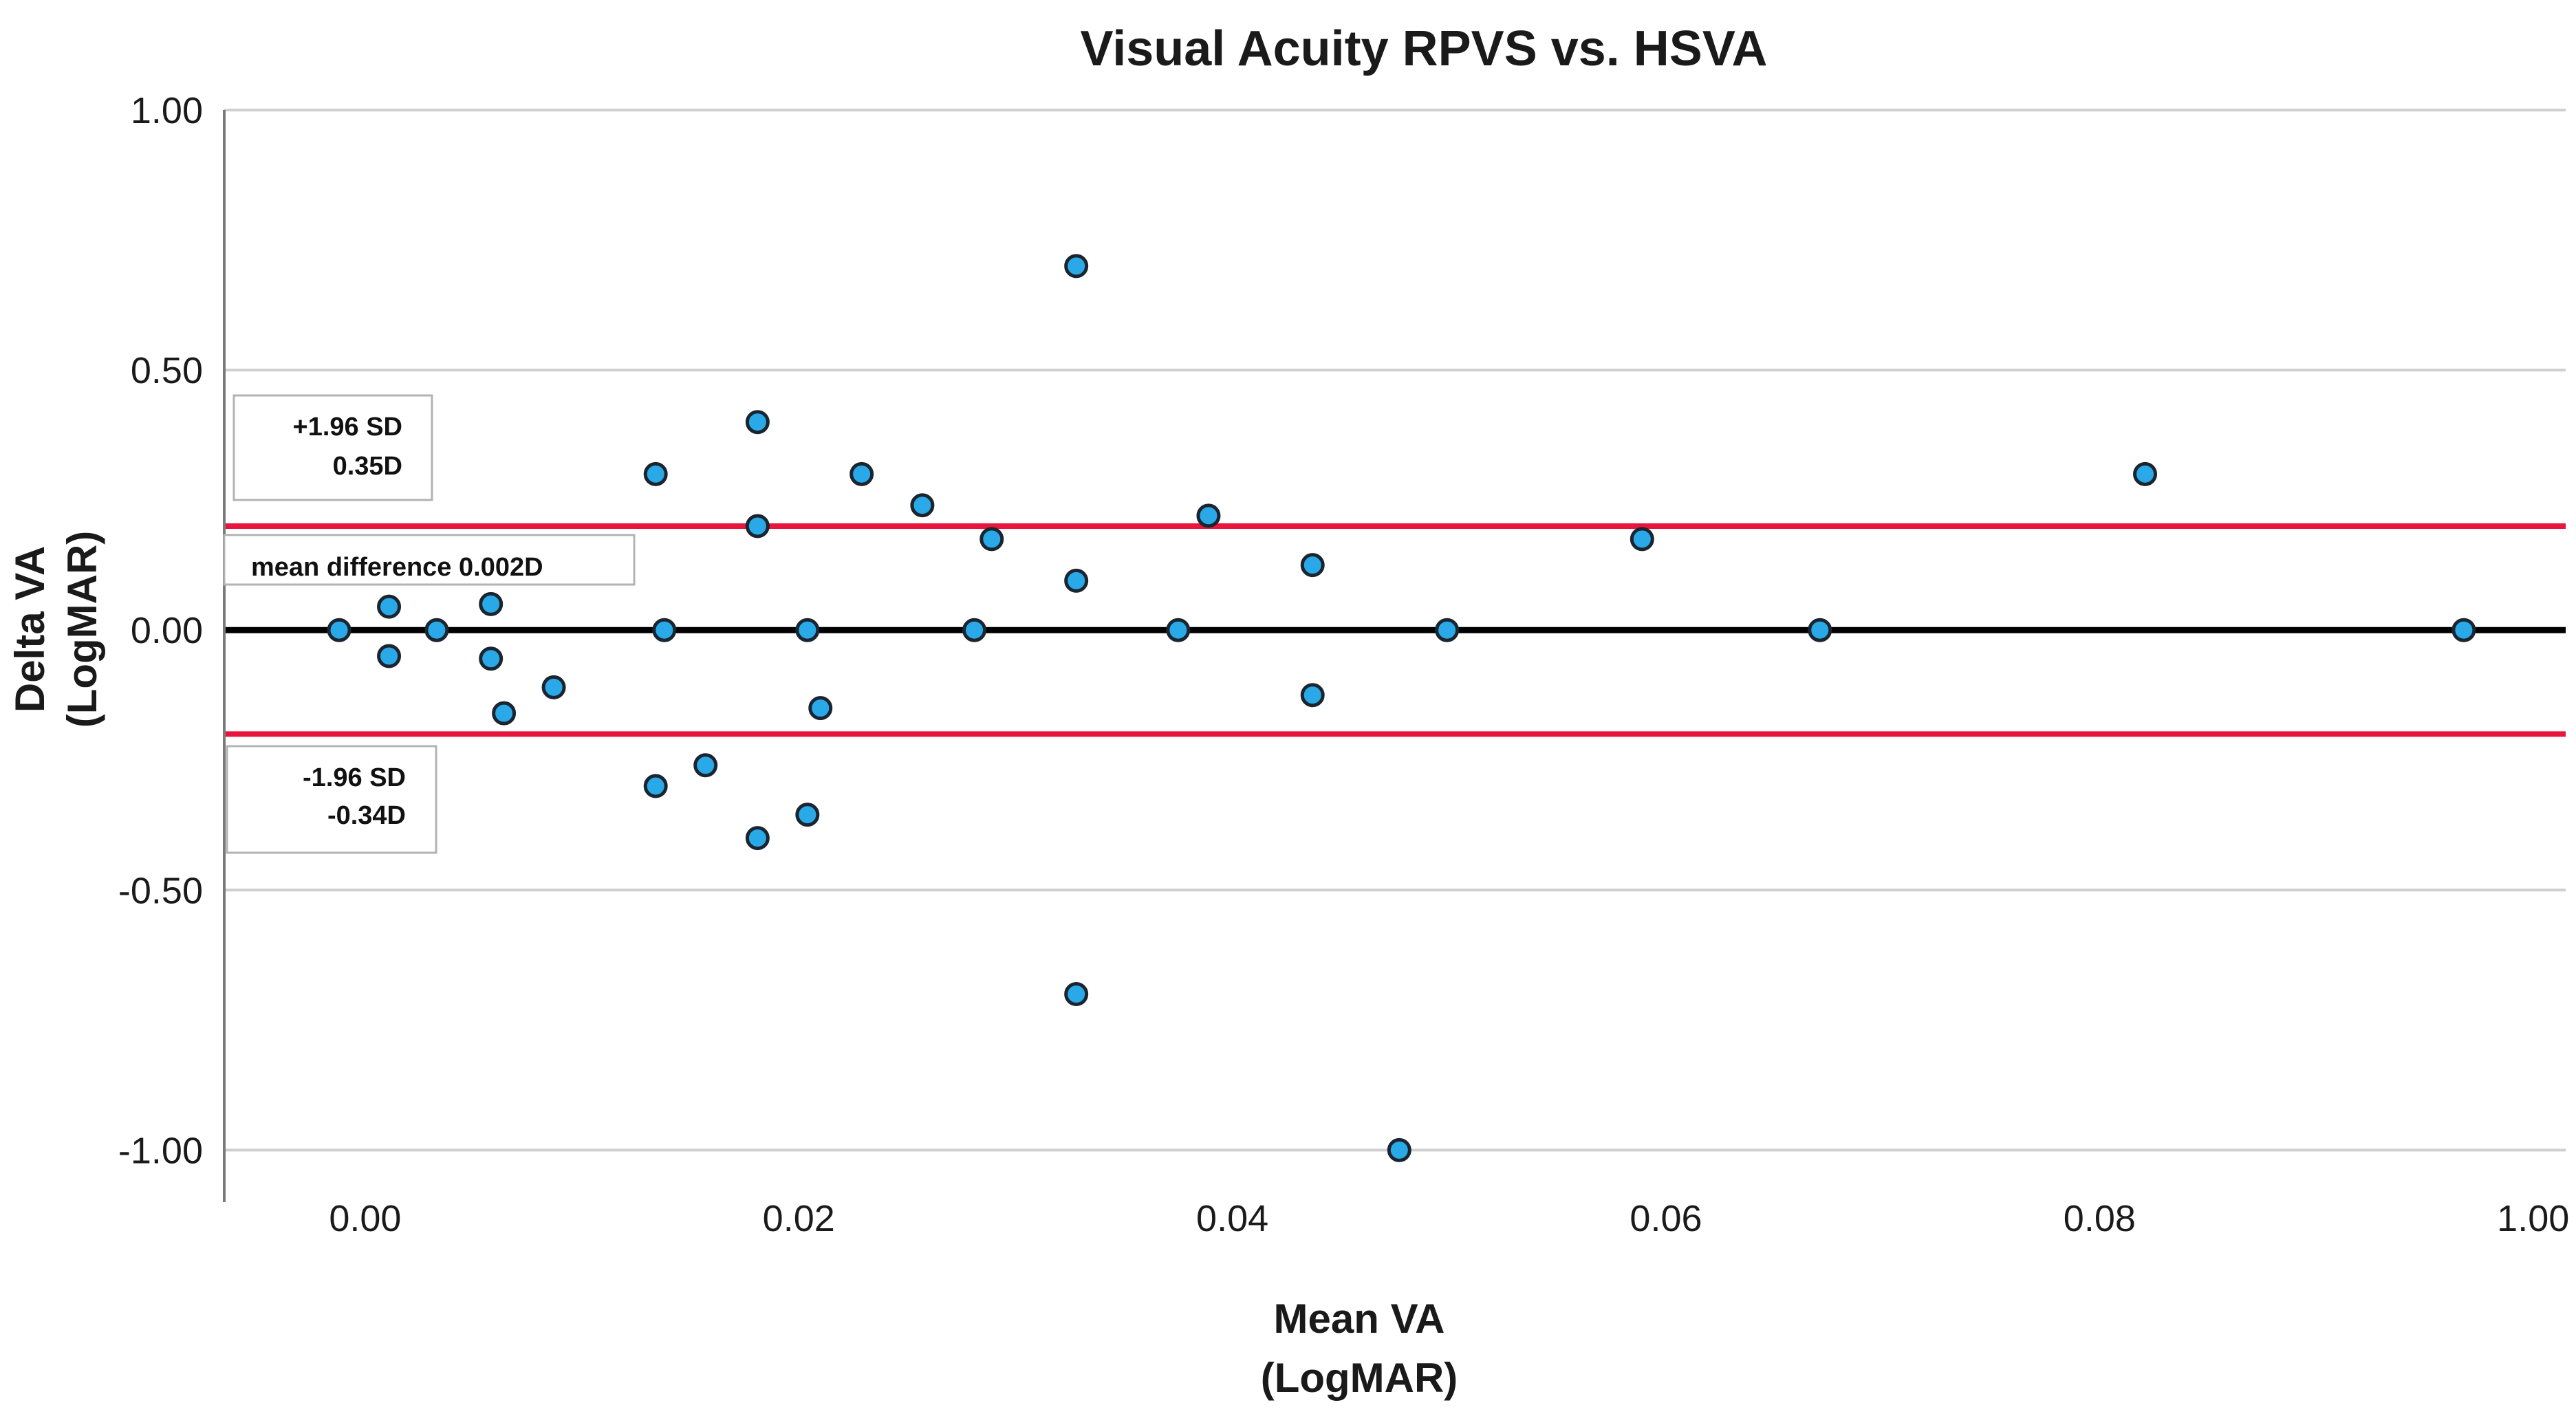 The height and width of the screenshot is (1416, 2576). Describe the element at coordinates (366, 815) in the screenshot. I see `lower-sd-value: -0.34D` at that location.